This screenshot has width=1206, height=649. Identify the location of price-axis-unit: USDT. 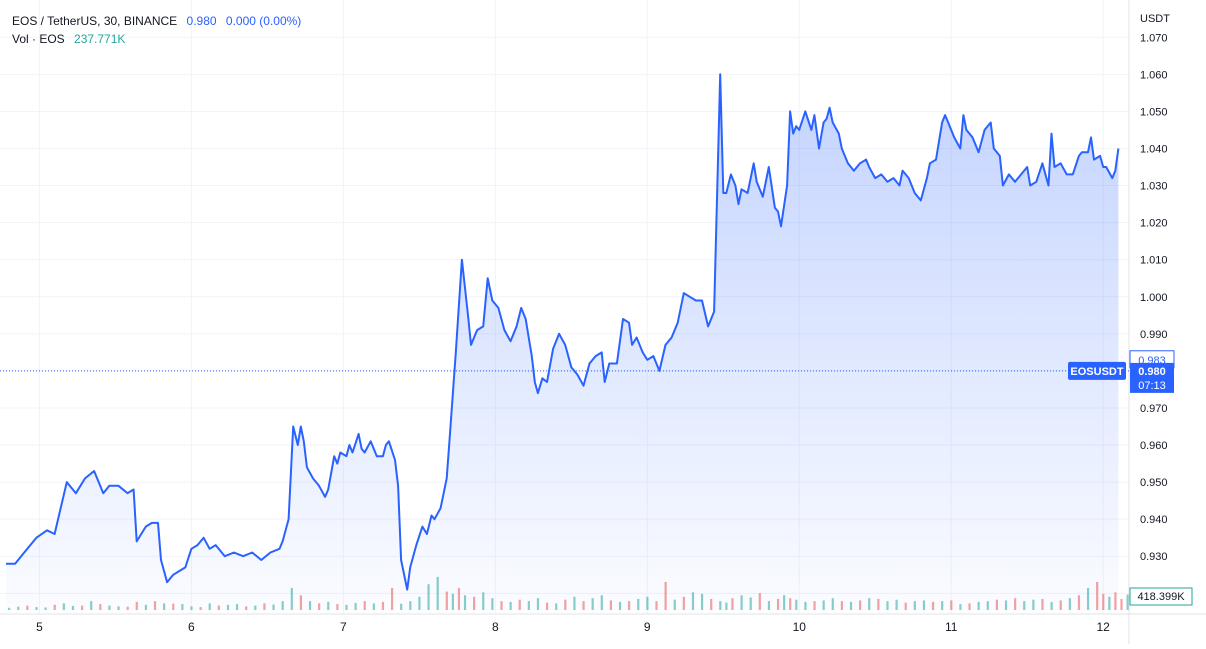
(1155, 19).